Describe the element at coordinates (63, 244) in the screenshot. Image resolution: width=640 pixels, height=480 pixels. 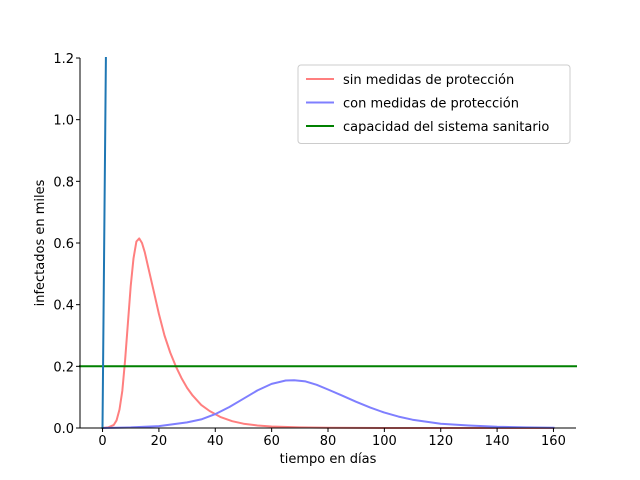
I see `y-tick-label: 0.6` at that location.